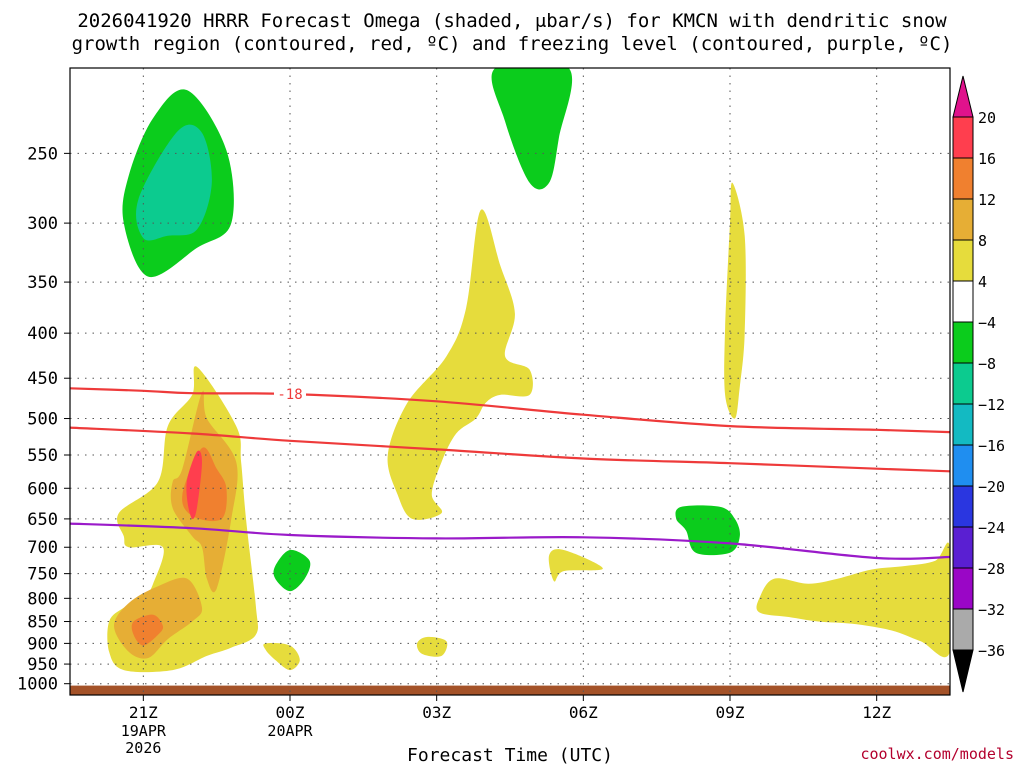 This screenshot has width=1024, height=768. Describe the element at coordinates (987, 323) in the screenshot. I see `colorbar-label--4: −4` at that location.